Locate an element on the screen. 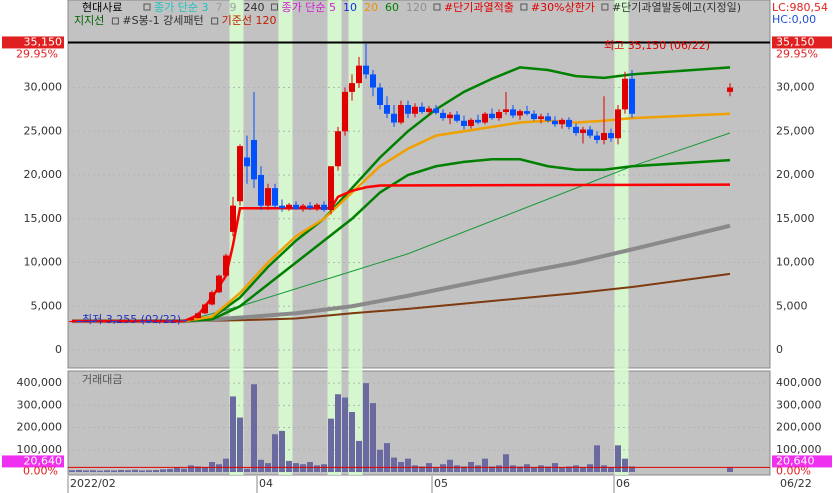 The height and width of the screenshot is (493, 834). legend-item: #30%상한가 is located at coordinates (563, 7).